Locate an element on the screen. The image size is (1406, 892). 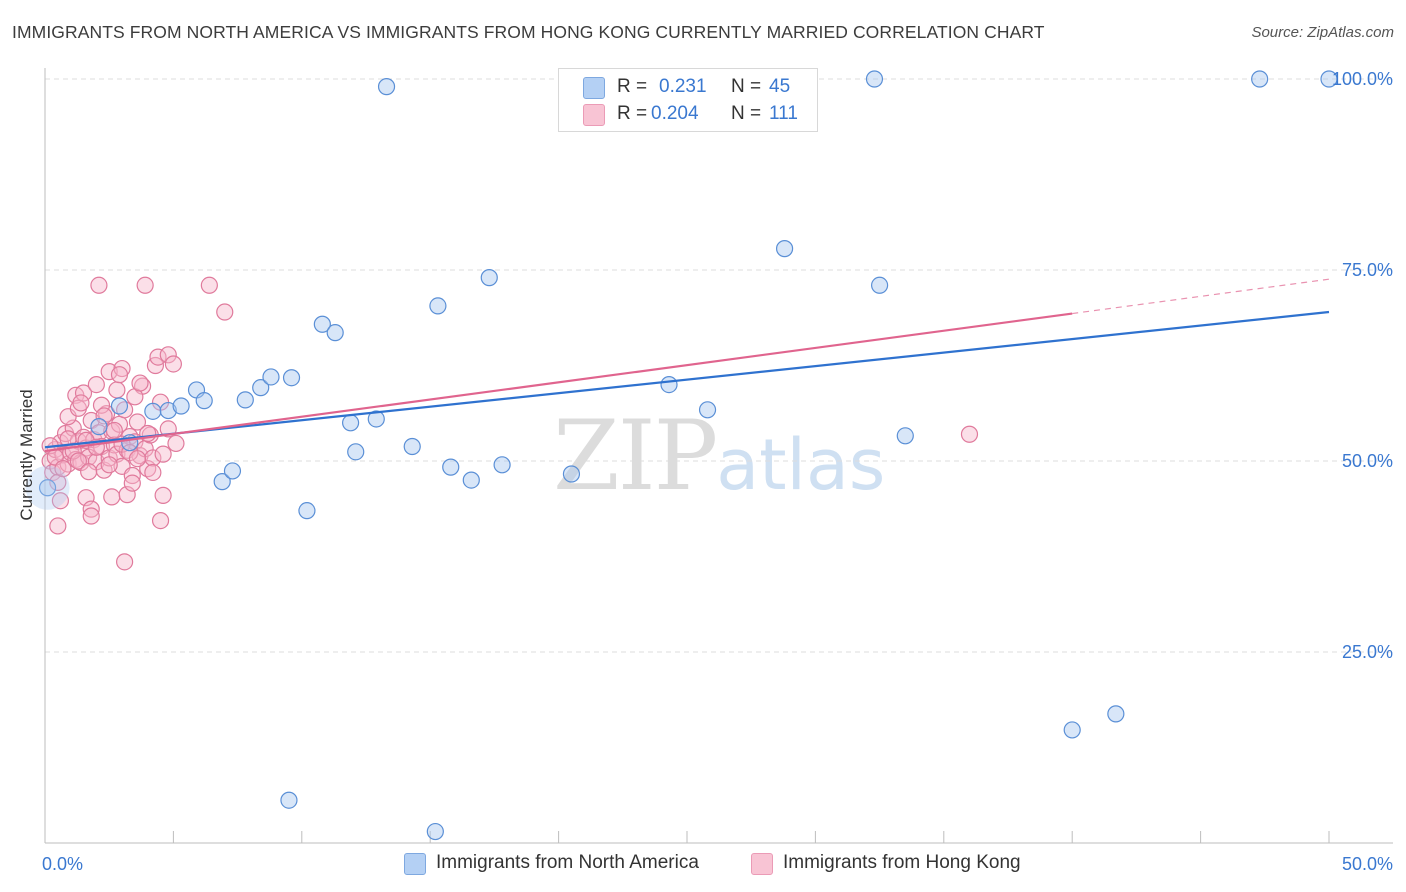
hong-kong-trend-extension is located at coordinates (1201, 296).